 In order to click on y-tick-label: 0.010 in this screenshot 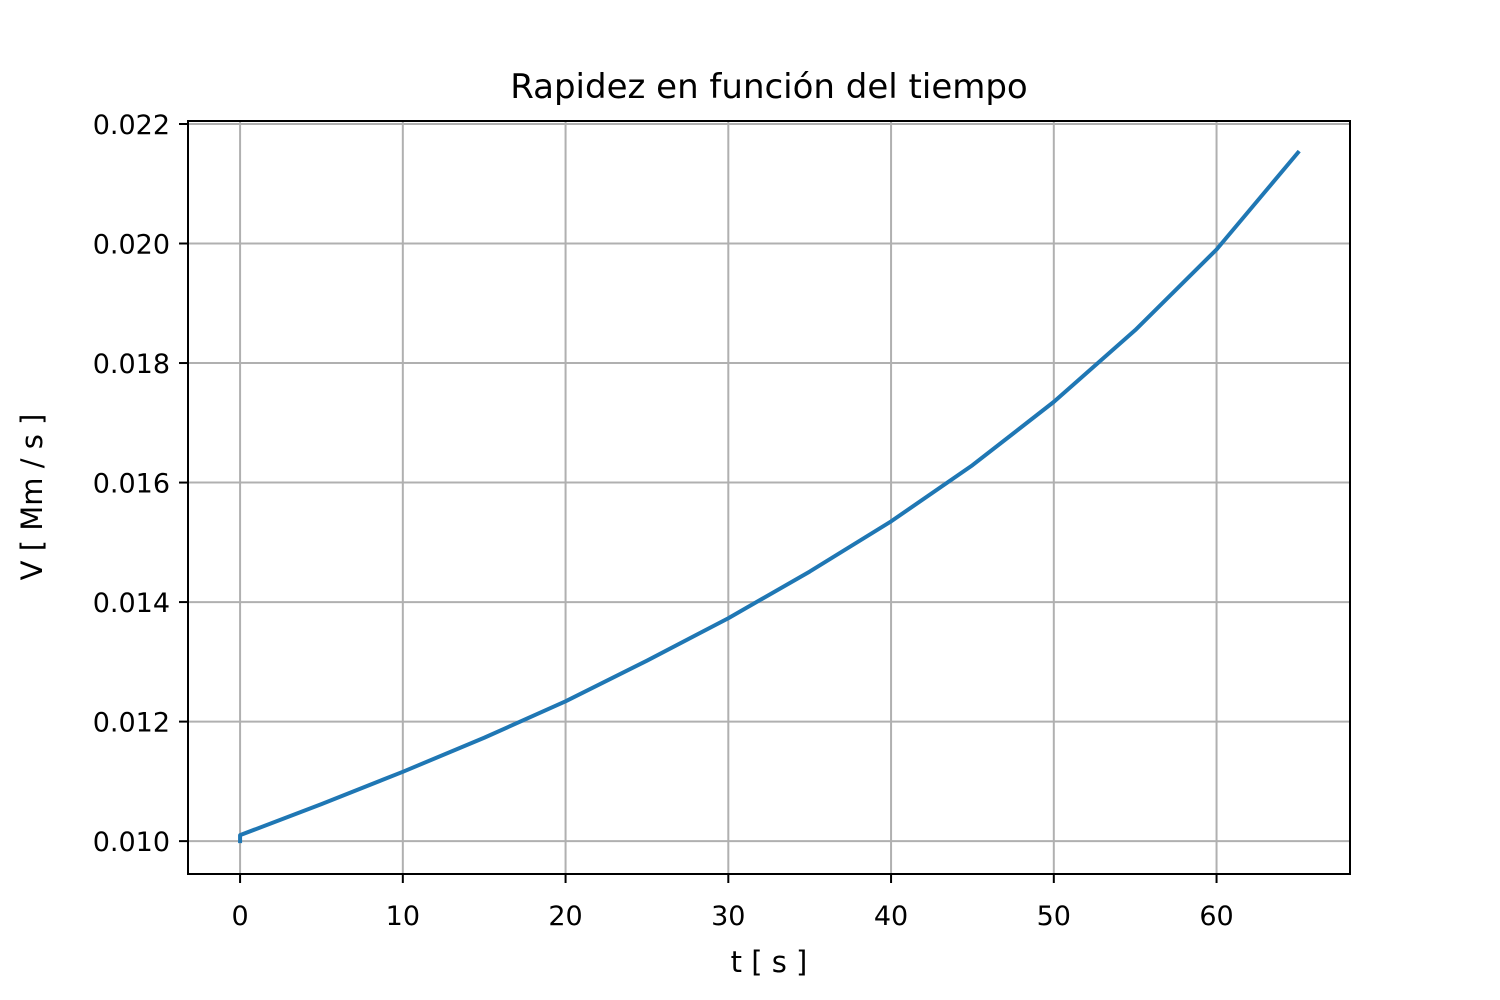, I will do `click(131, 842)`.